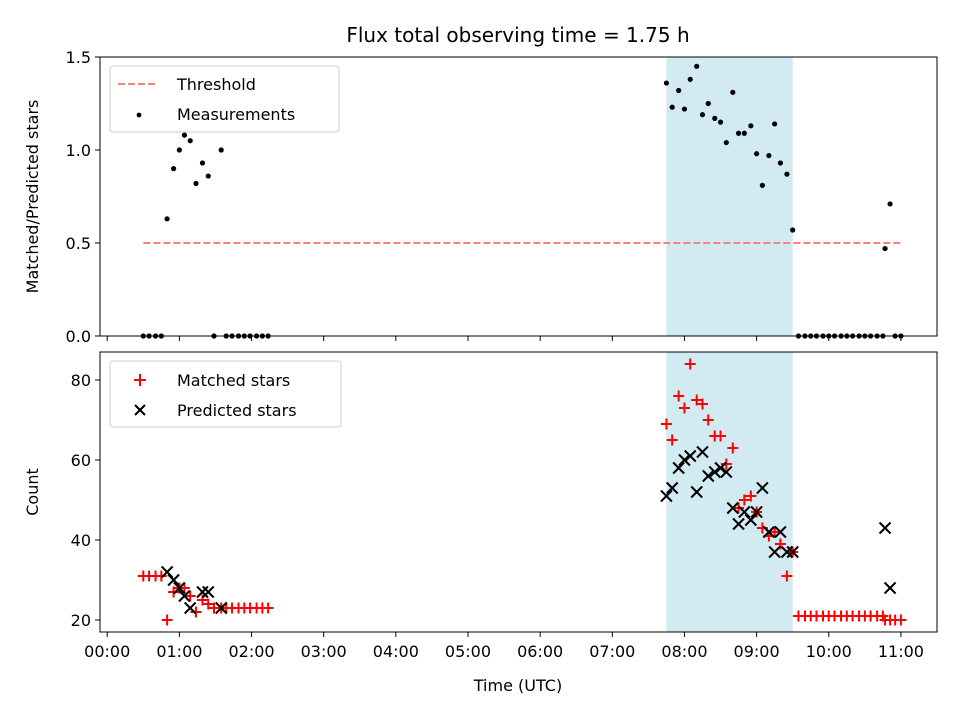 This screenshot has width=960, height=720. Describe the element at coordinates (236, 114) in the screenshot. I see `legend-measurement-label: Measurements` at that location.